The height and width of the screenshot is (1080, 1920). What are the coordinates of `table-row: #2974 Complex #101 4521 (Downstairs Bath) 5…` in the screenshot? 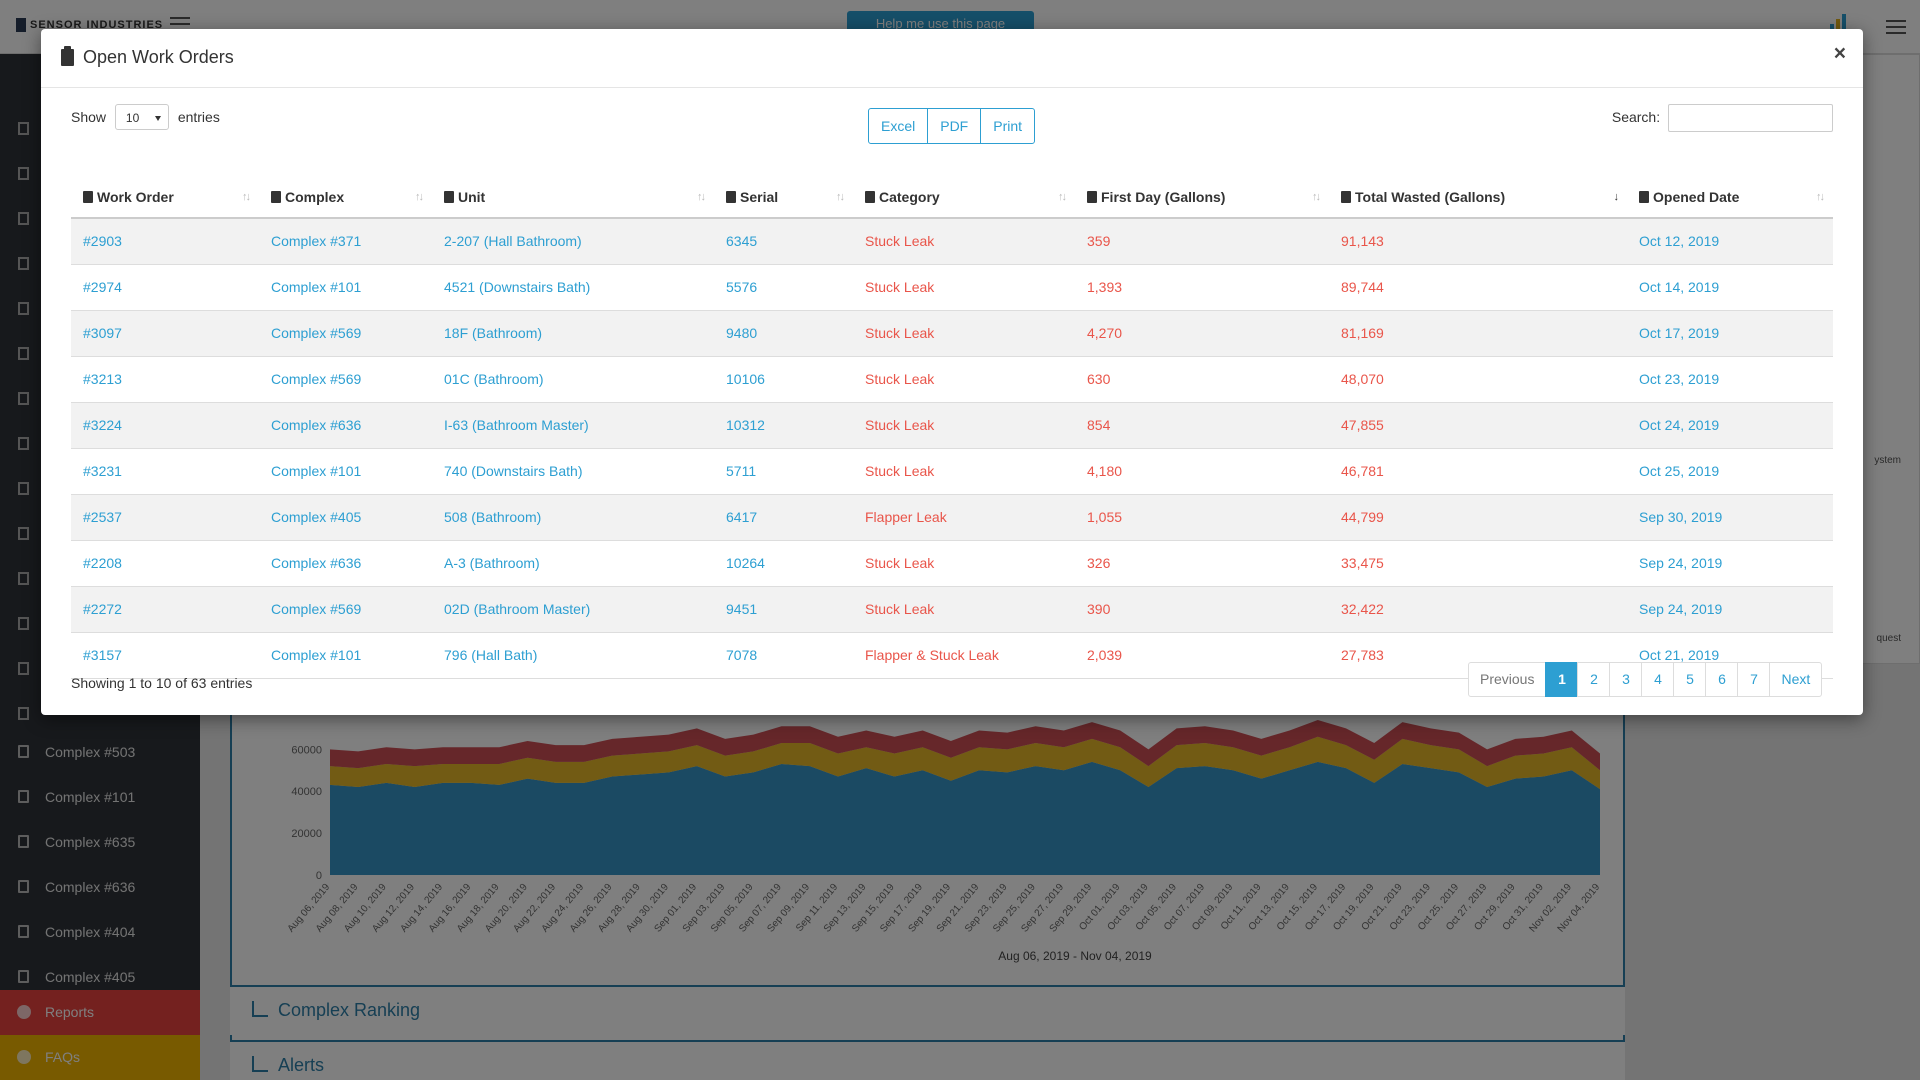 It's located at (952, 287).